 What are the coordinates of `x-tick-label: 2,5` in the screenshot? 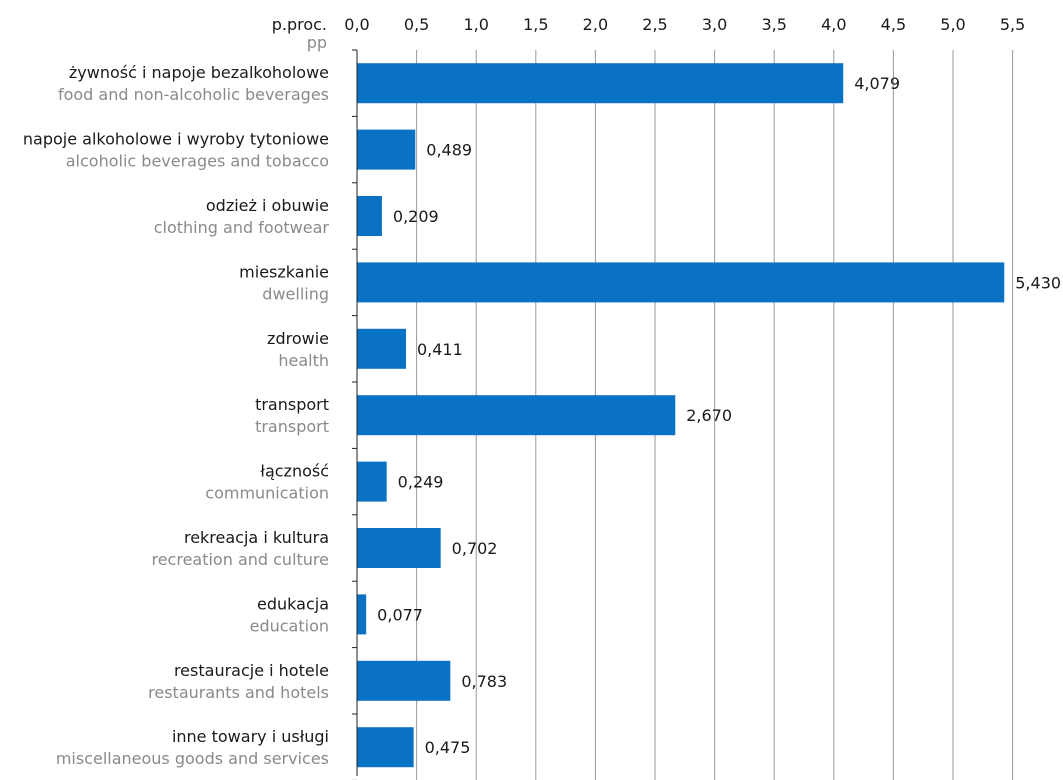 It's located at (654, 24).